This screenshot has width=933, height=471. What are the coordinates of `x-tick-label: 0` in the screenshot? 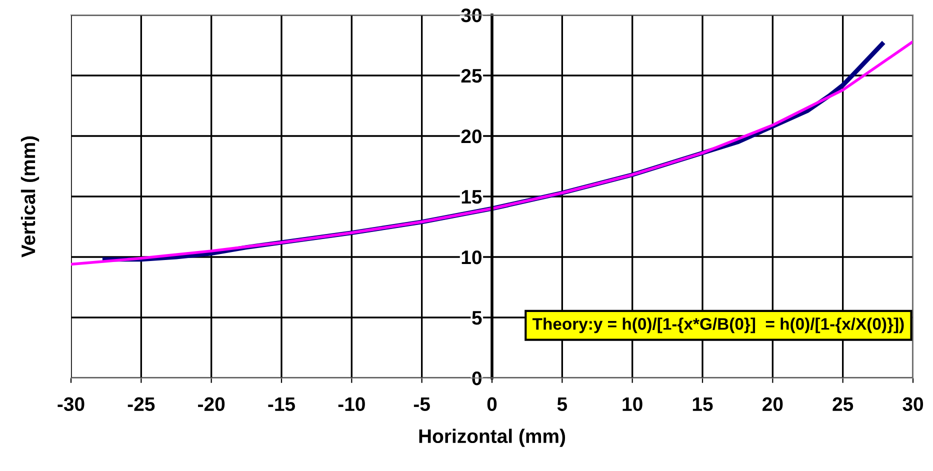 It's located at (492, 404).